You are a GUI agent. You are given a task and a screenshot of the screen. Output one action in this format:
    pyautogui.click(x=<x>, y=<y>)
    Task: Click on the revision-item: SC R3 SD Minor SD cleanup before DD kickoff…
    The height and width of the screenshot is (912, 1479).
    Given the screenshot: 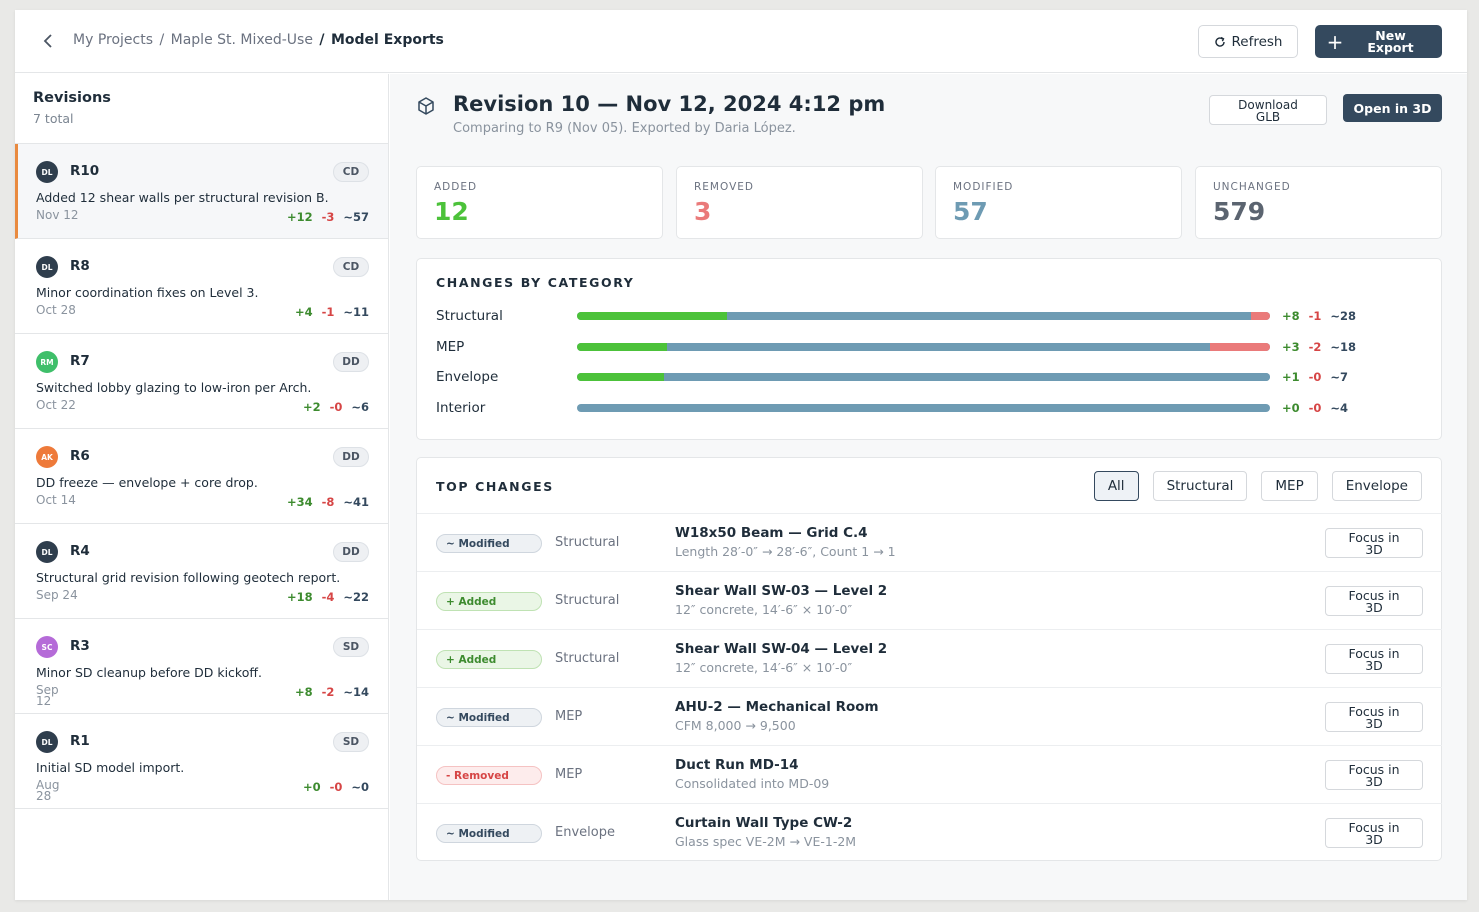 What is the action you would take?
    pyautogui.click(x=201, y=666)
    